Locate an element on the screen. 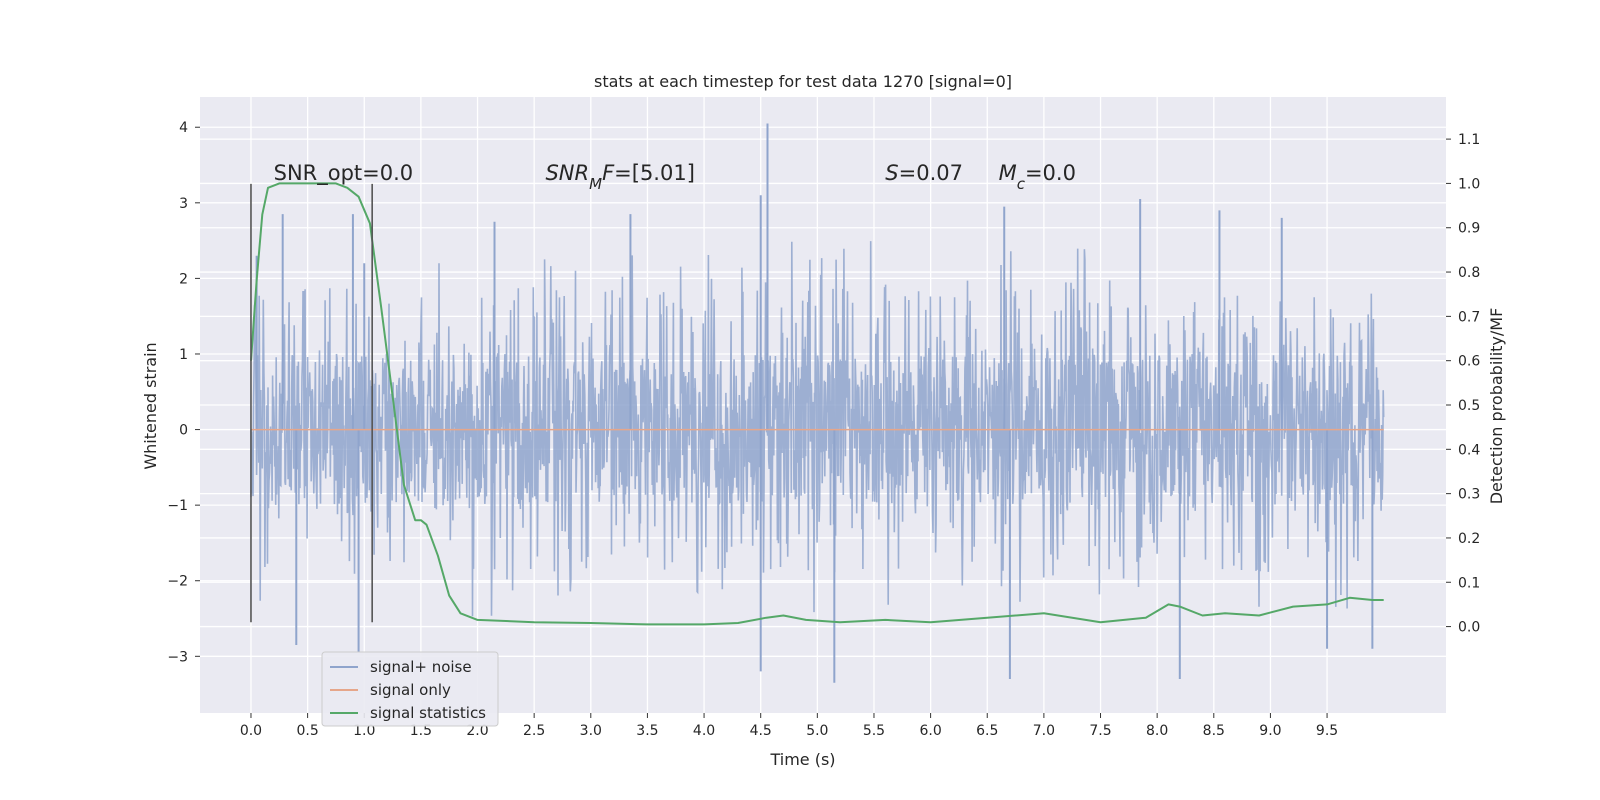 The height and width of the screenshot is (800, 1600). x-tick-label: 3.0 is located at coordinates (591, 731).